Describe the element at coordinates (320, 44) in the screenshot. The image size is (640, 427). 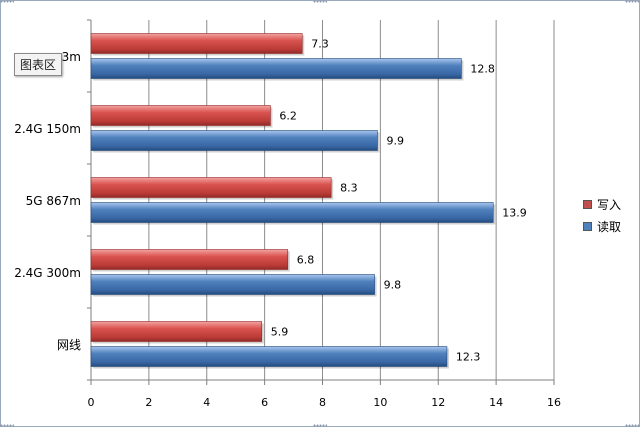
I see `data-label: 7.3` at that location.